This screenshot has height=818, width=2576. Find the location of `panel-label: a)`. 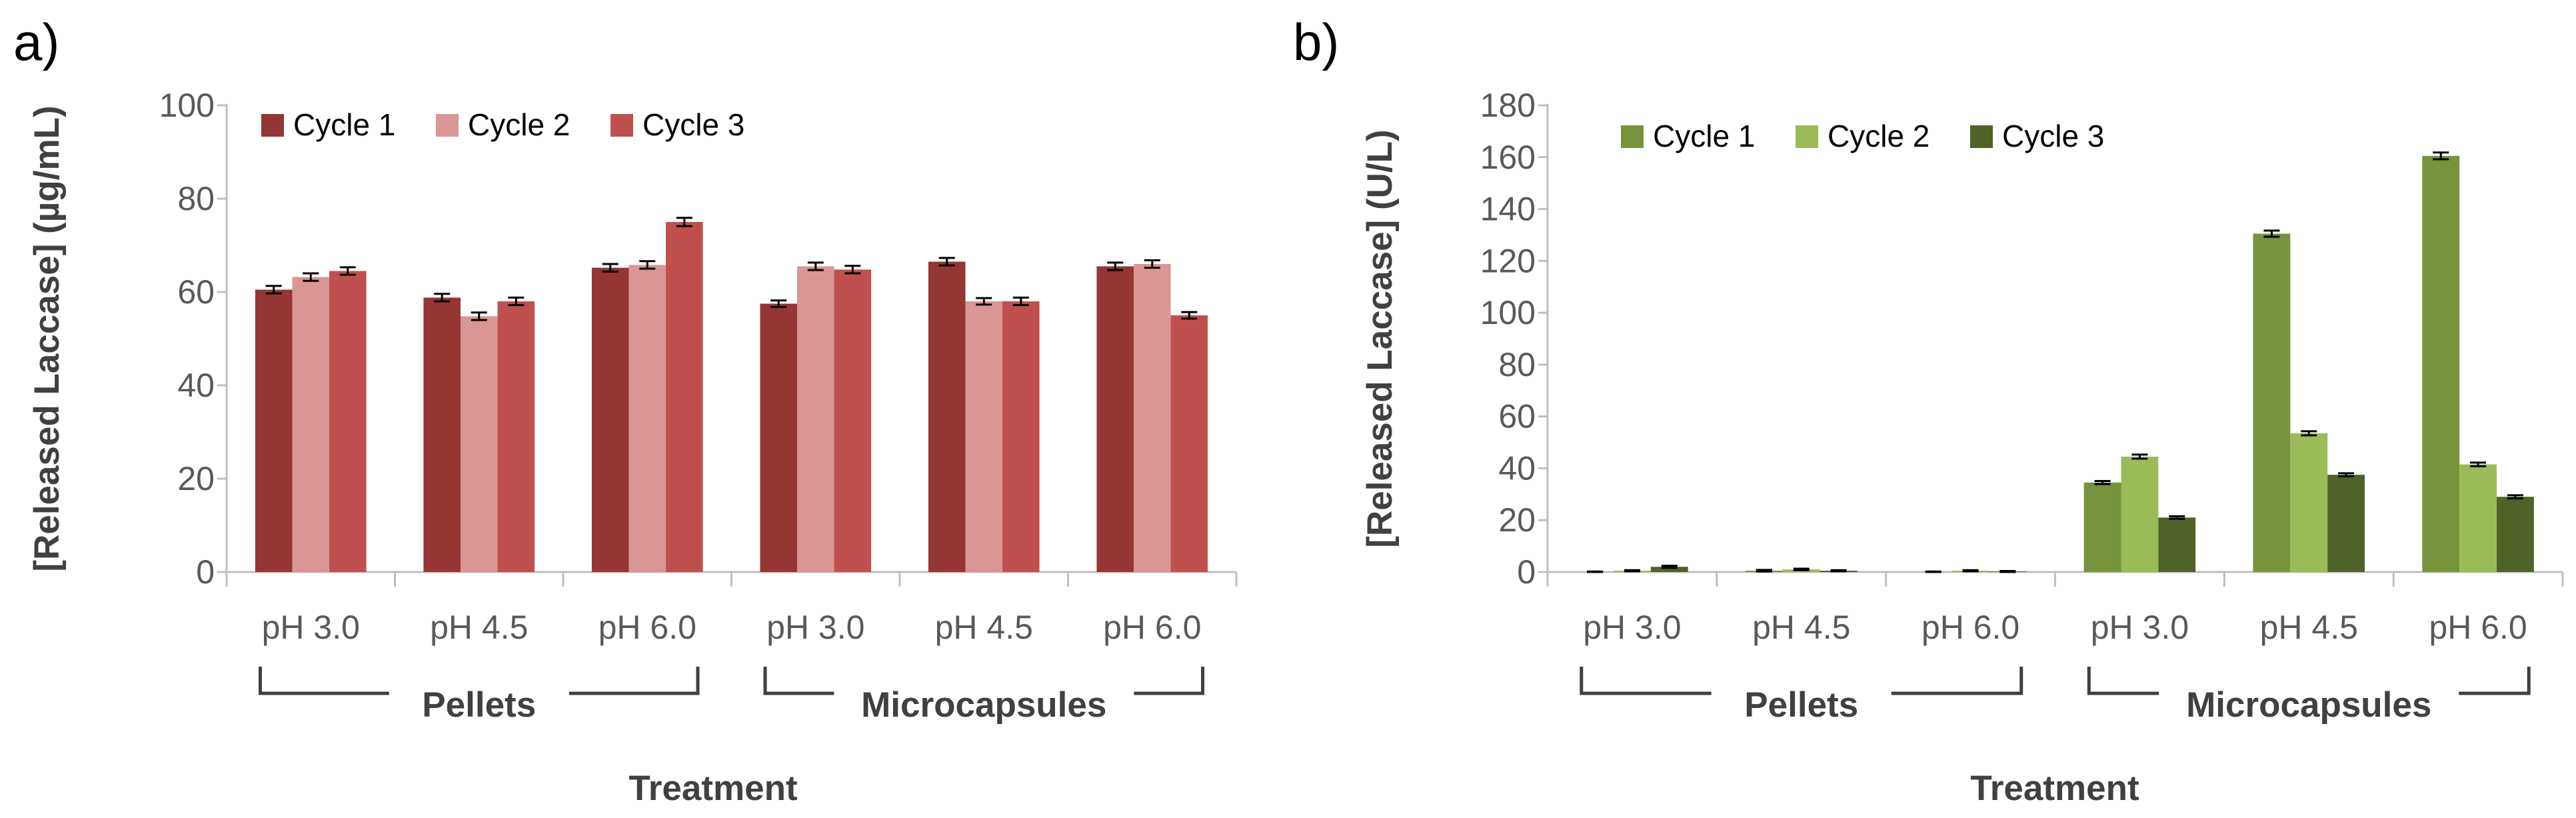

panel-label: a) is located at coordinates (36, 42).